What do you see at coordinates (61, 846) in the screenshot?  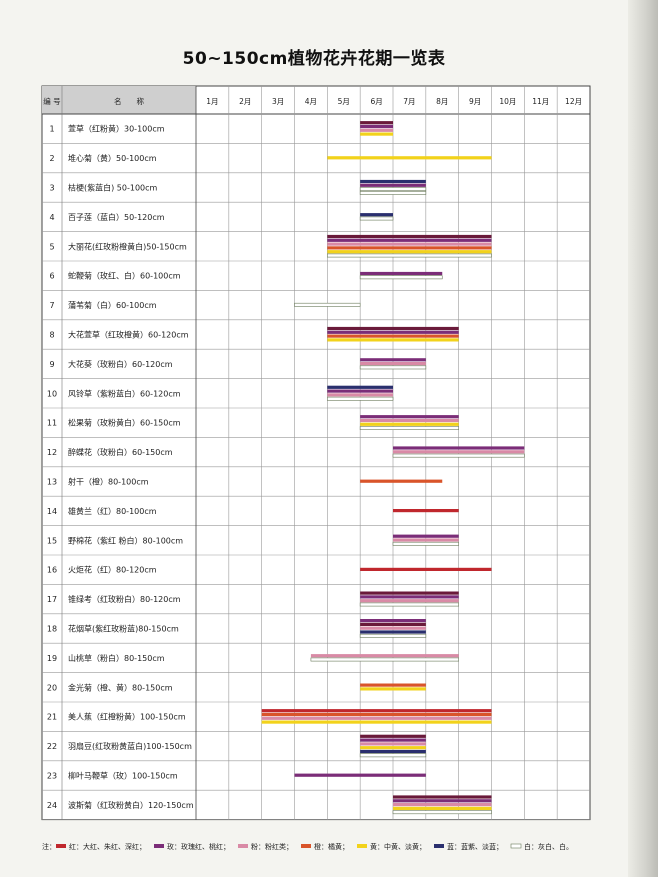 I see `legend-swatch-red` at bounding box center [61, 846].